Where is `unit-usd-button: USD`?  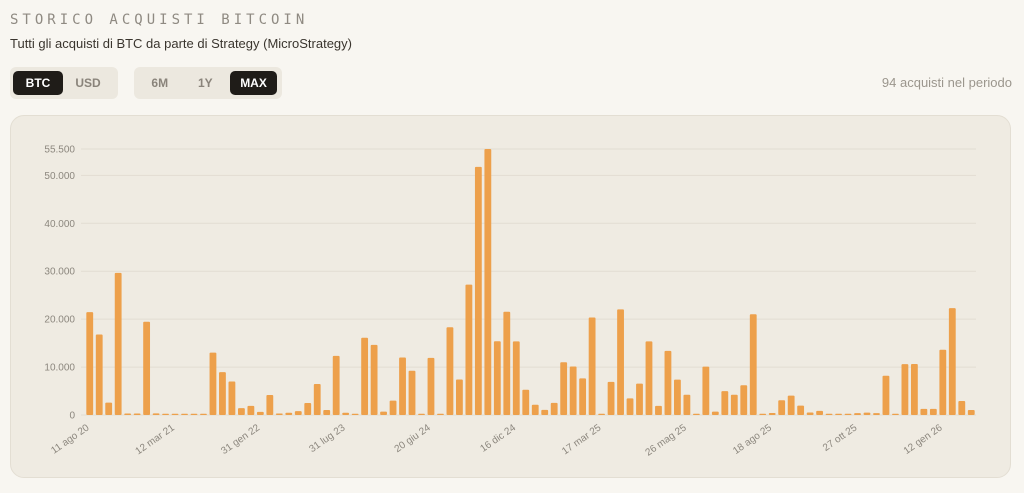 unit-usd-button: USD is located at coordinates (88, 83).